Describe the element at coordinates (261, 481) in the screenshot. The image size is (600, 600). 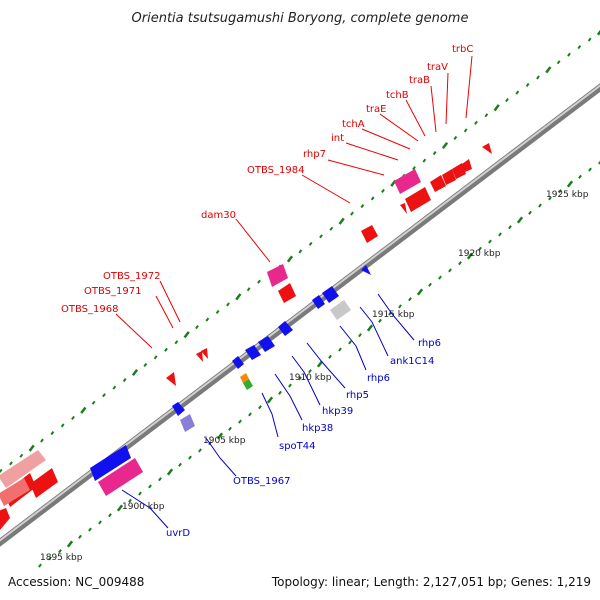
I see `gene-label: OTBS_1967` at that location.